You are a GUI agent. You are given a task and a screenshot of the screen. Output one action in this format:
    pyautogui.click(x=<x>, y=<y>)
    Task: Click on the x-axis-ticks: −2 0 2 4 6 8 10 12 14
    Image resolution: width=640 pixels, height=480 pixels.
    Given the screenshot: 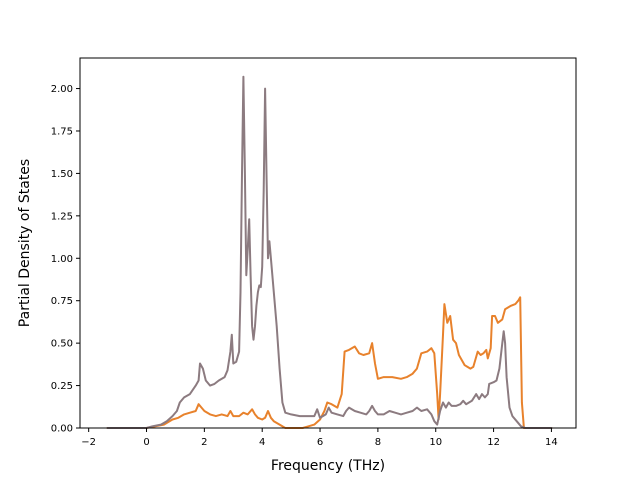 What is the action you would take?
    pyautogui.click(x=319, y=438)
    